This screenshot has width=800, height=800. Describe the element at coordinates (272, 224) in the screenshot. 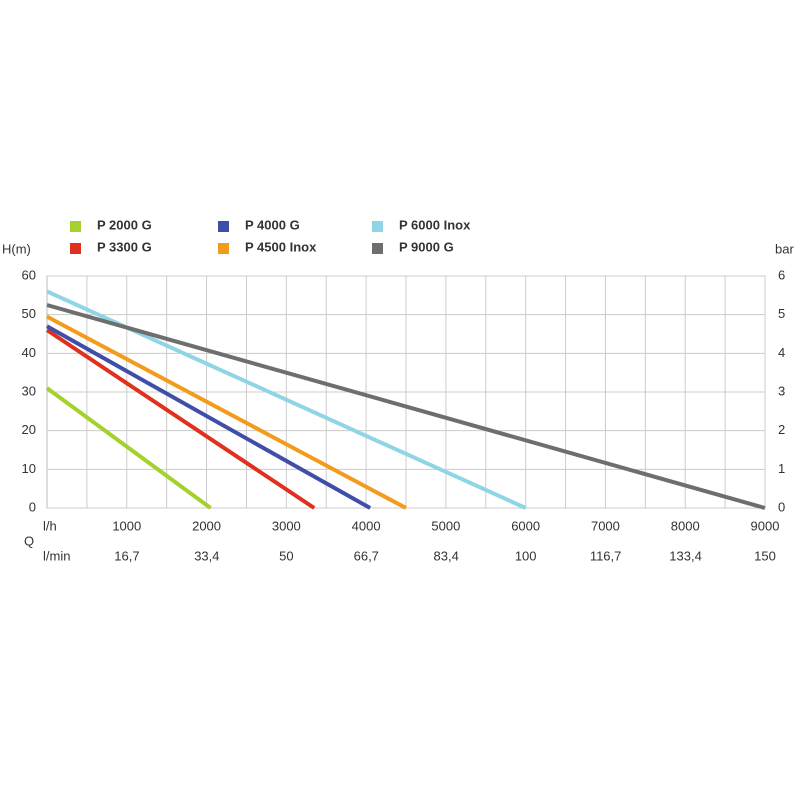

I see `legend-label: P 4000 G` at that location.